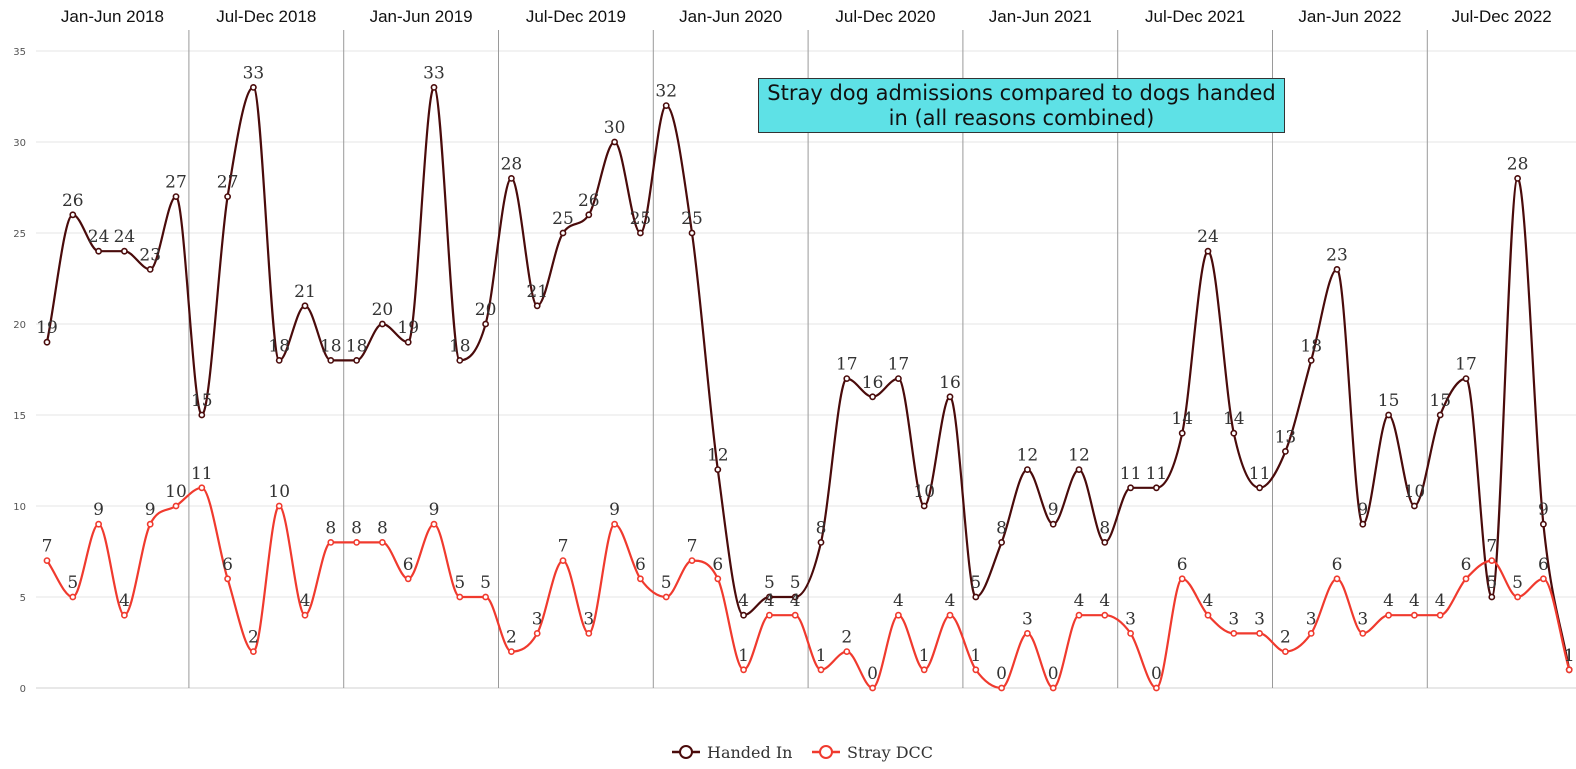 The height and width of the screenshot is (769, 1576). I want to click on legend-item-handed-in: Handed In, so click(732, 752).